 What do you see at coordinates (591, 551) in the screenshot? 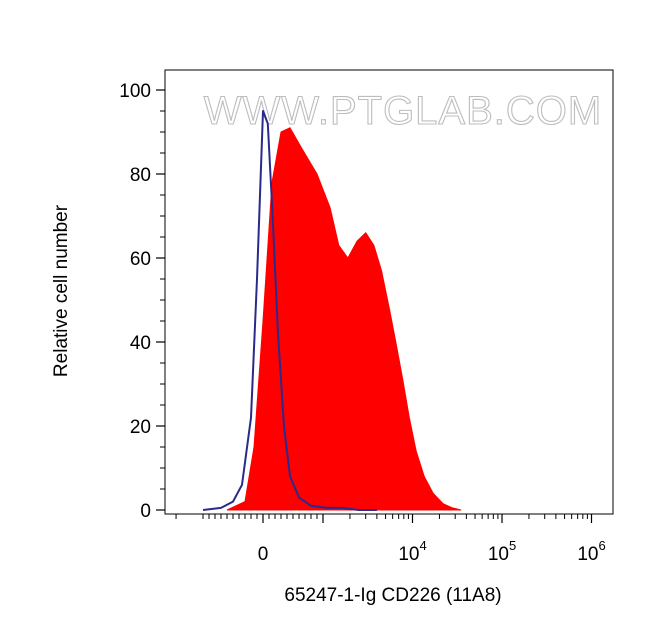
I see `x-tick-label: 10⁶` at bounding box center [591, 551].